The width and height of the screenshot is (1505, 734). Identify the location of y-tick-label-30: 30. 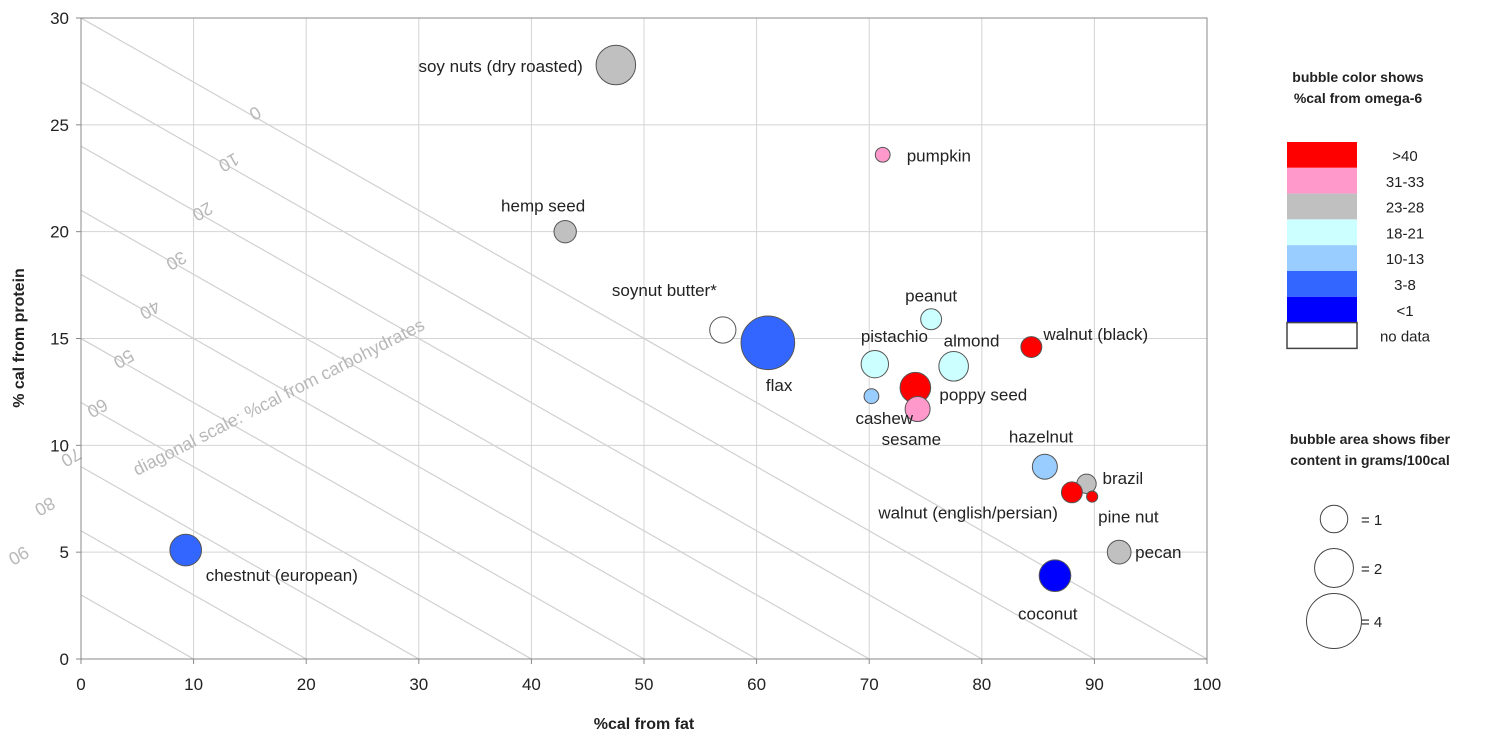
(59, 18).